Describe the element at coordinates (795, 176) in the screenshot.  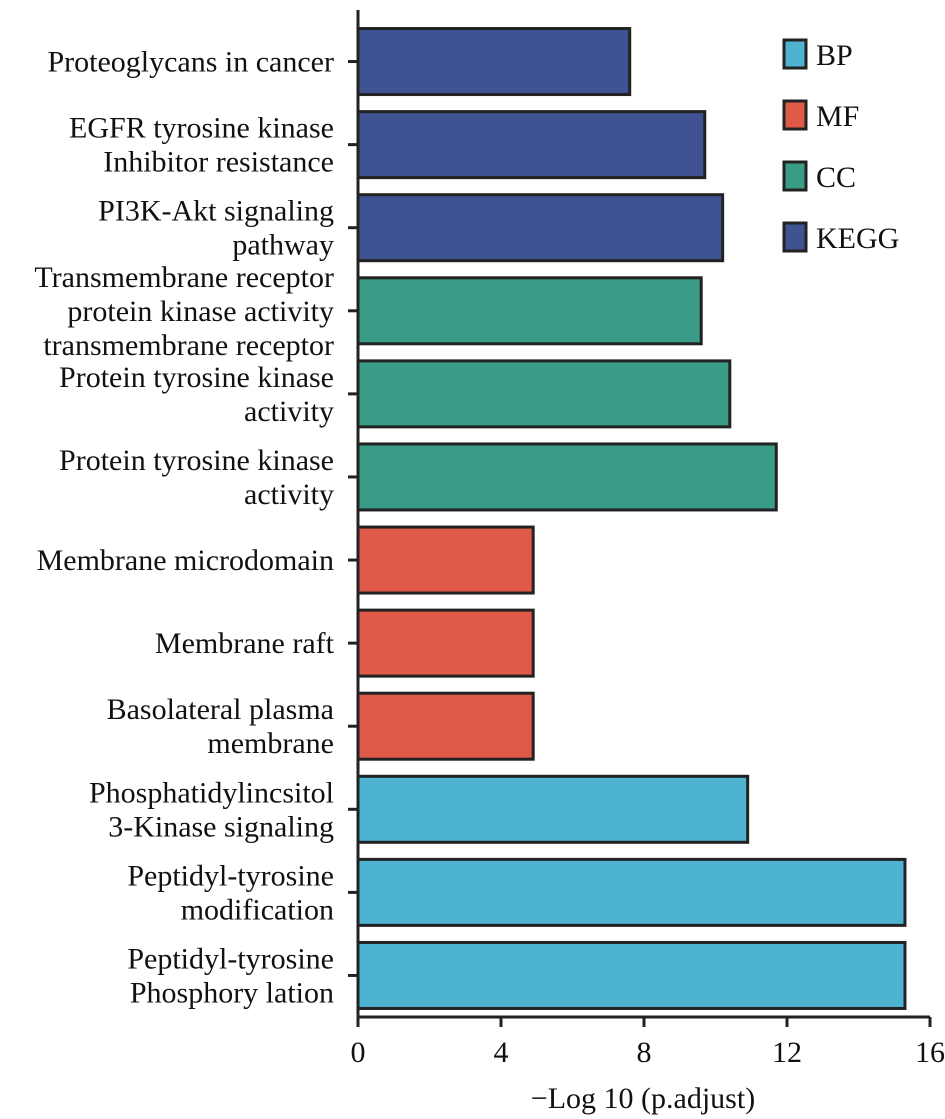
I see `legend-swatch-cc` at that location.